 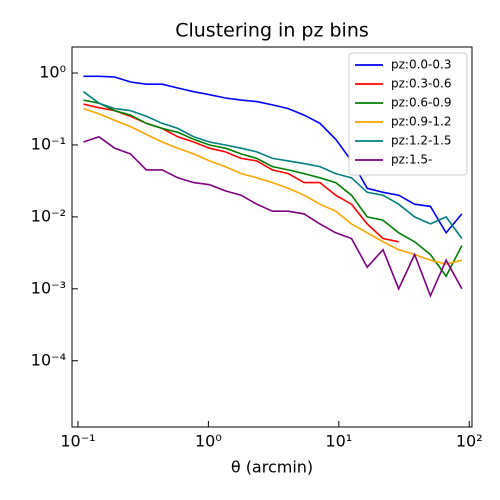 What do you see at coordinates (208, 441) in the screenshot?
I see `x-tick-label: 10⁰` at bounding box center [208, 441].